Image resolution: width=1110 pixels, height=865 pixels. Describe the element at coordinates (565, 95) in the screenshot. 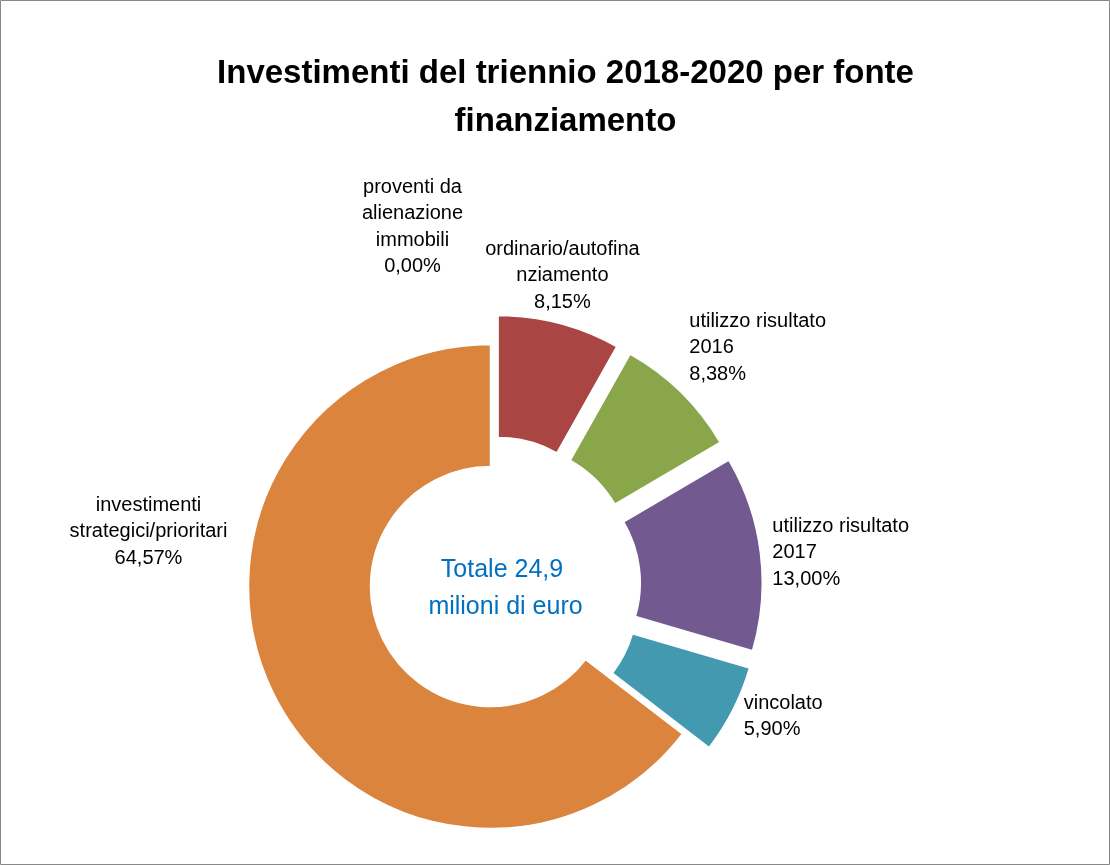

I see `chart-title: Investimenti del triennio 2018-2020 per fonte finanziamento` at that location.